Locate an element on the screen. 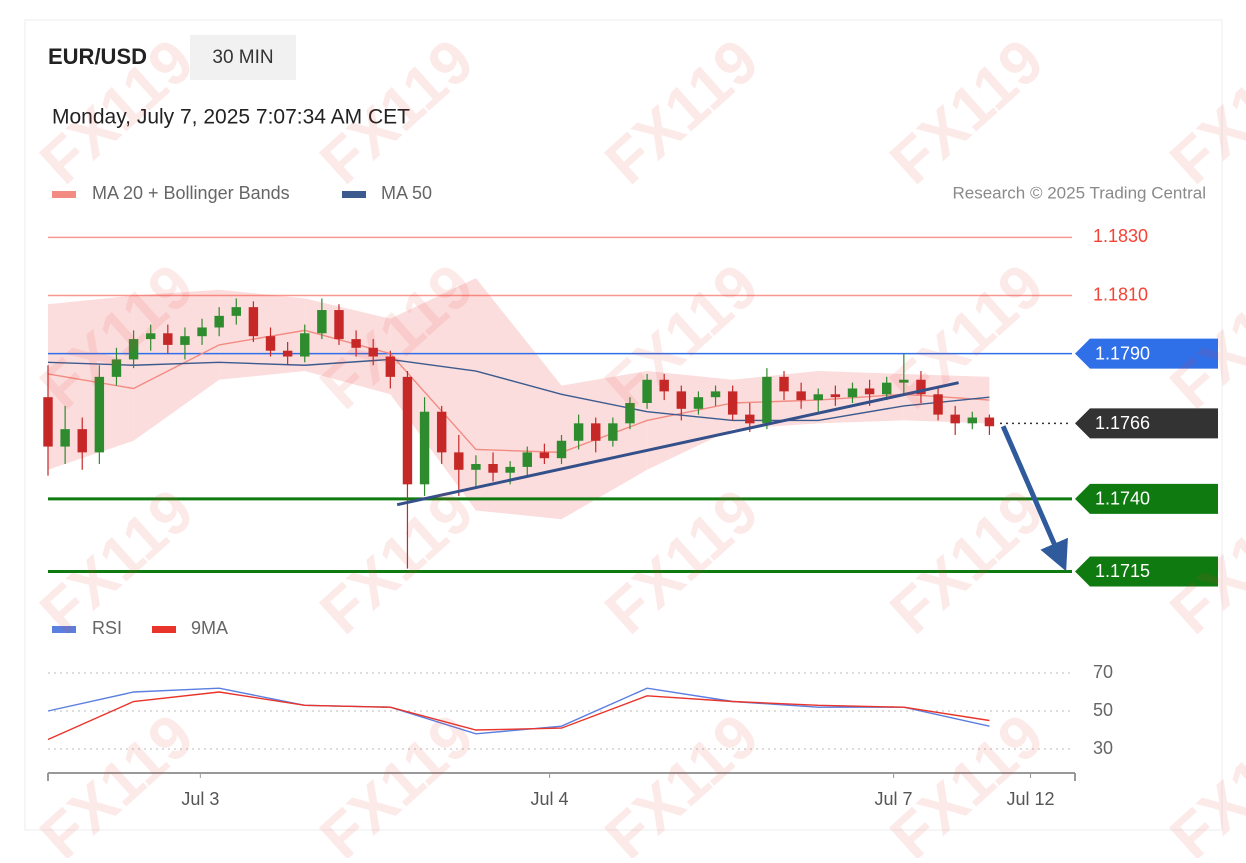 This screenshot has width=1246, height=863. x-tick-label: Jul 4 is located at coordinates (550, 799).